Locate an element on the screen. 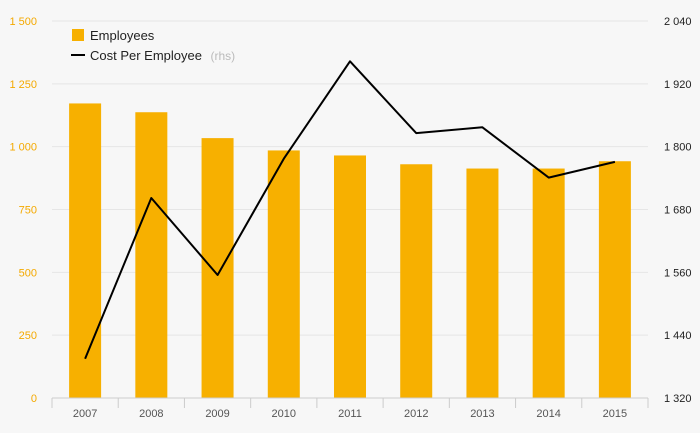 The image size is (700, 433). x-tick-label: 2014 is located at coordinates (548, 414).